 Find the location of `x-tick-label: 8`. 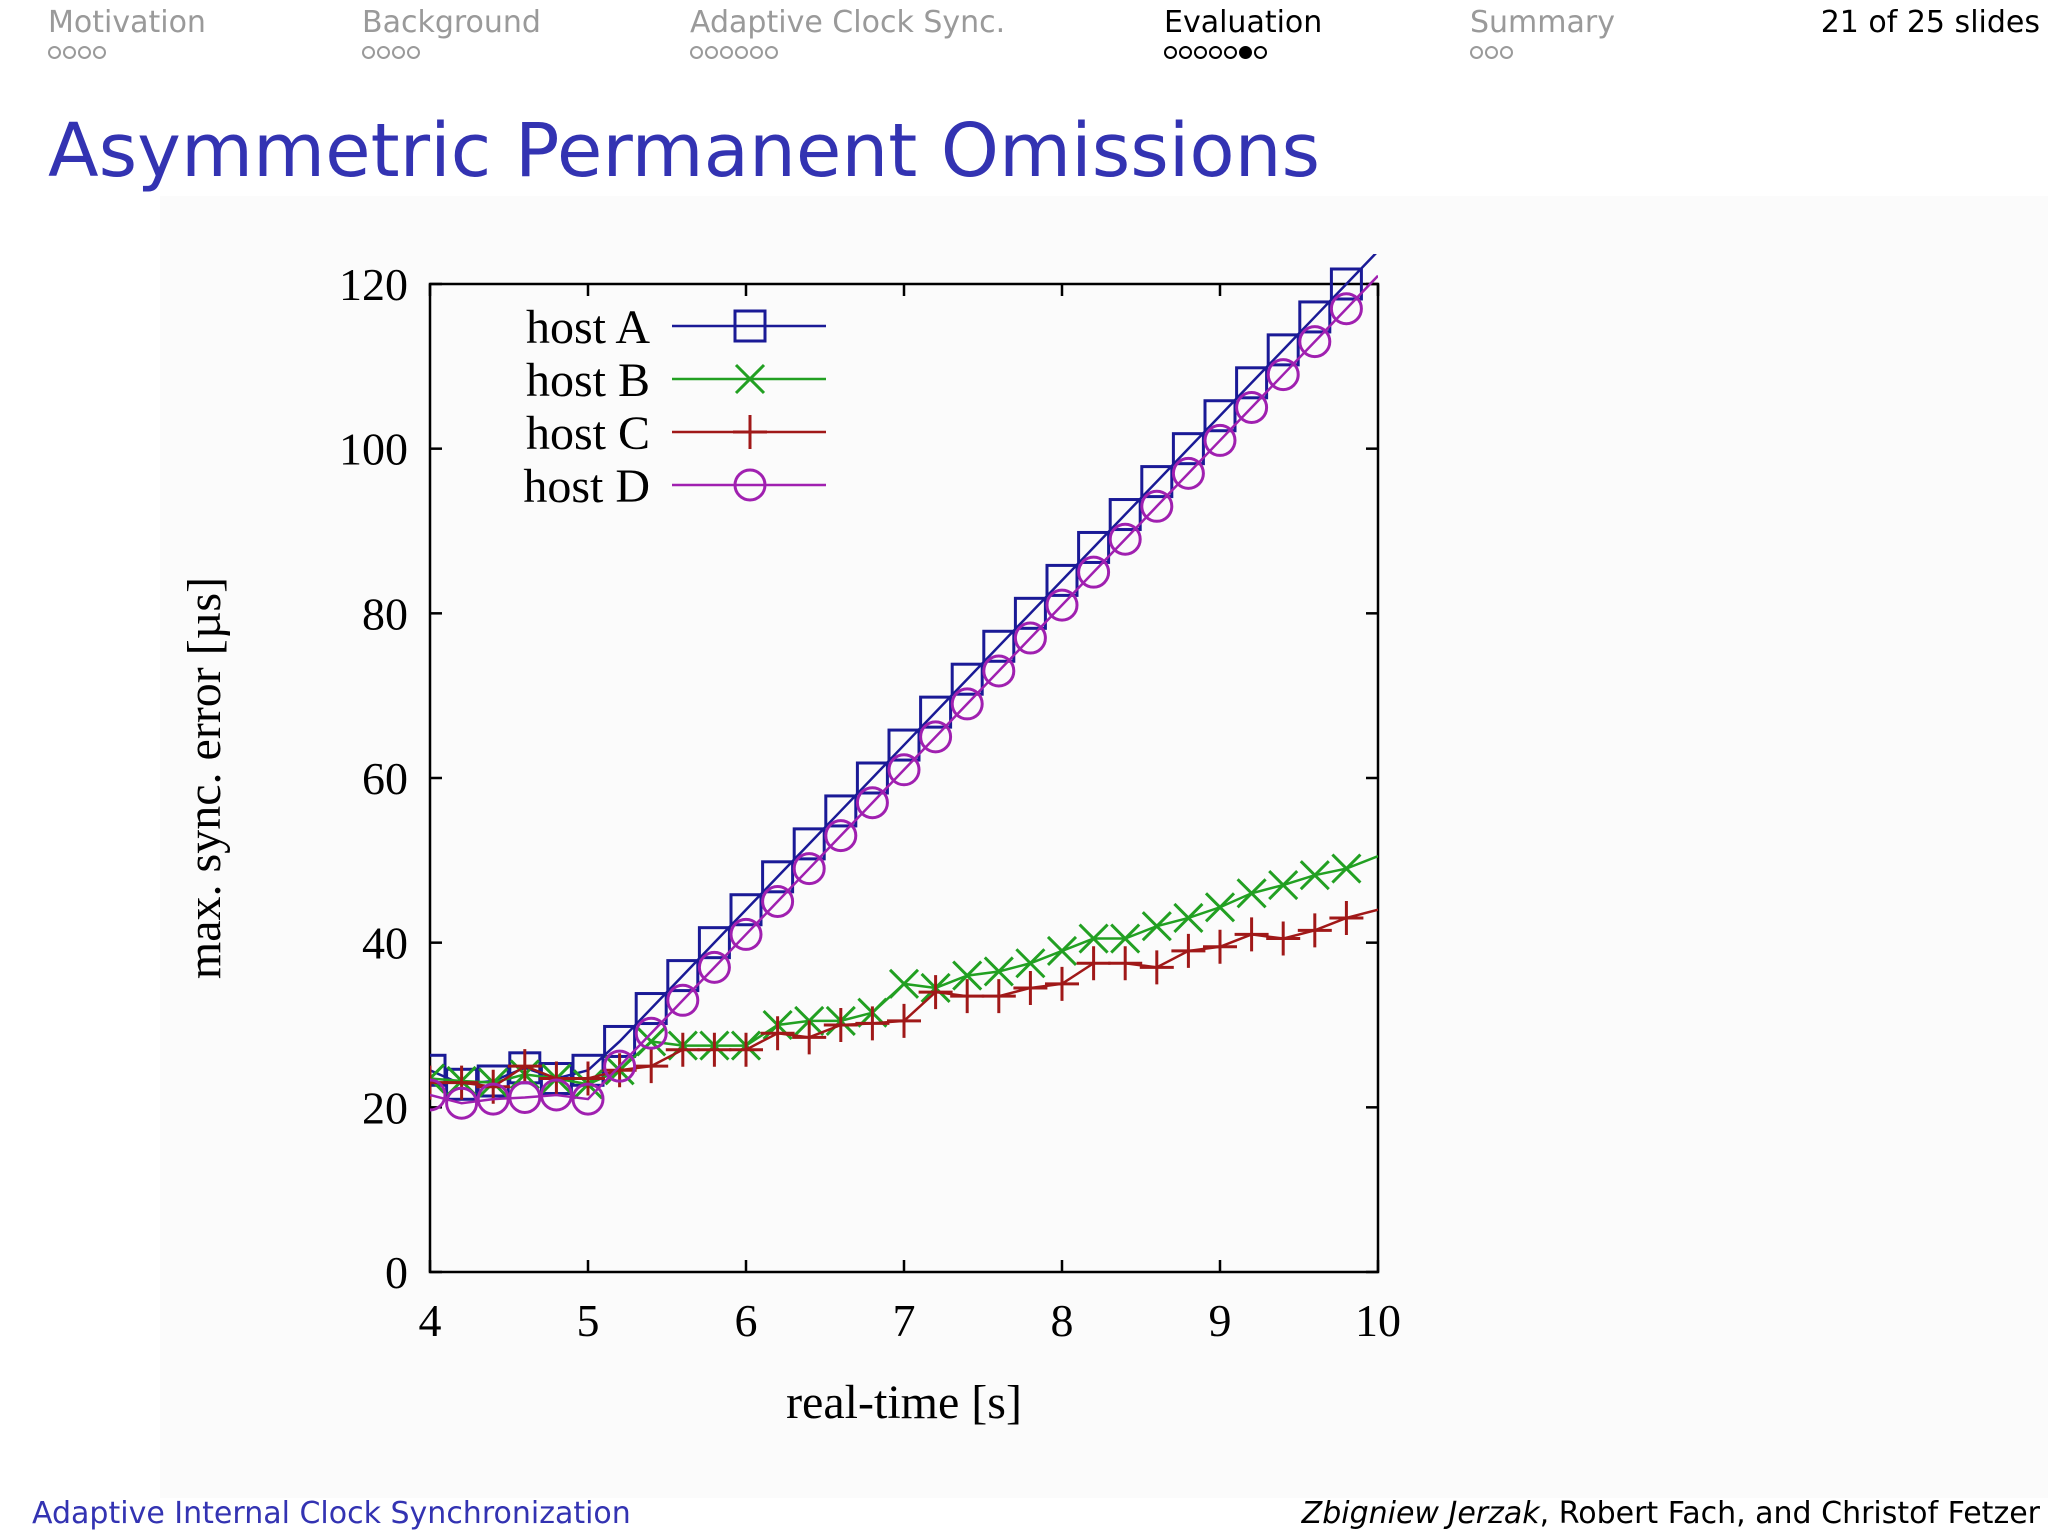

x-tick-label: 8 is located at coordinates (1062, 1320).